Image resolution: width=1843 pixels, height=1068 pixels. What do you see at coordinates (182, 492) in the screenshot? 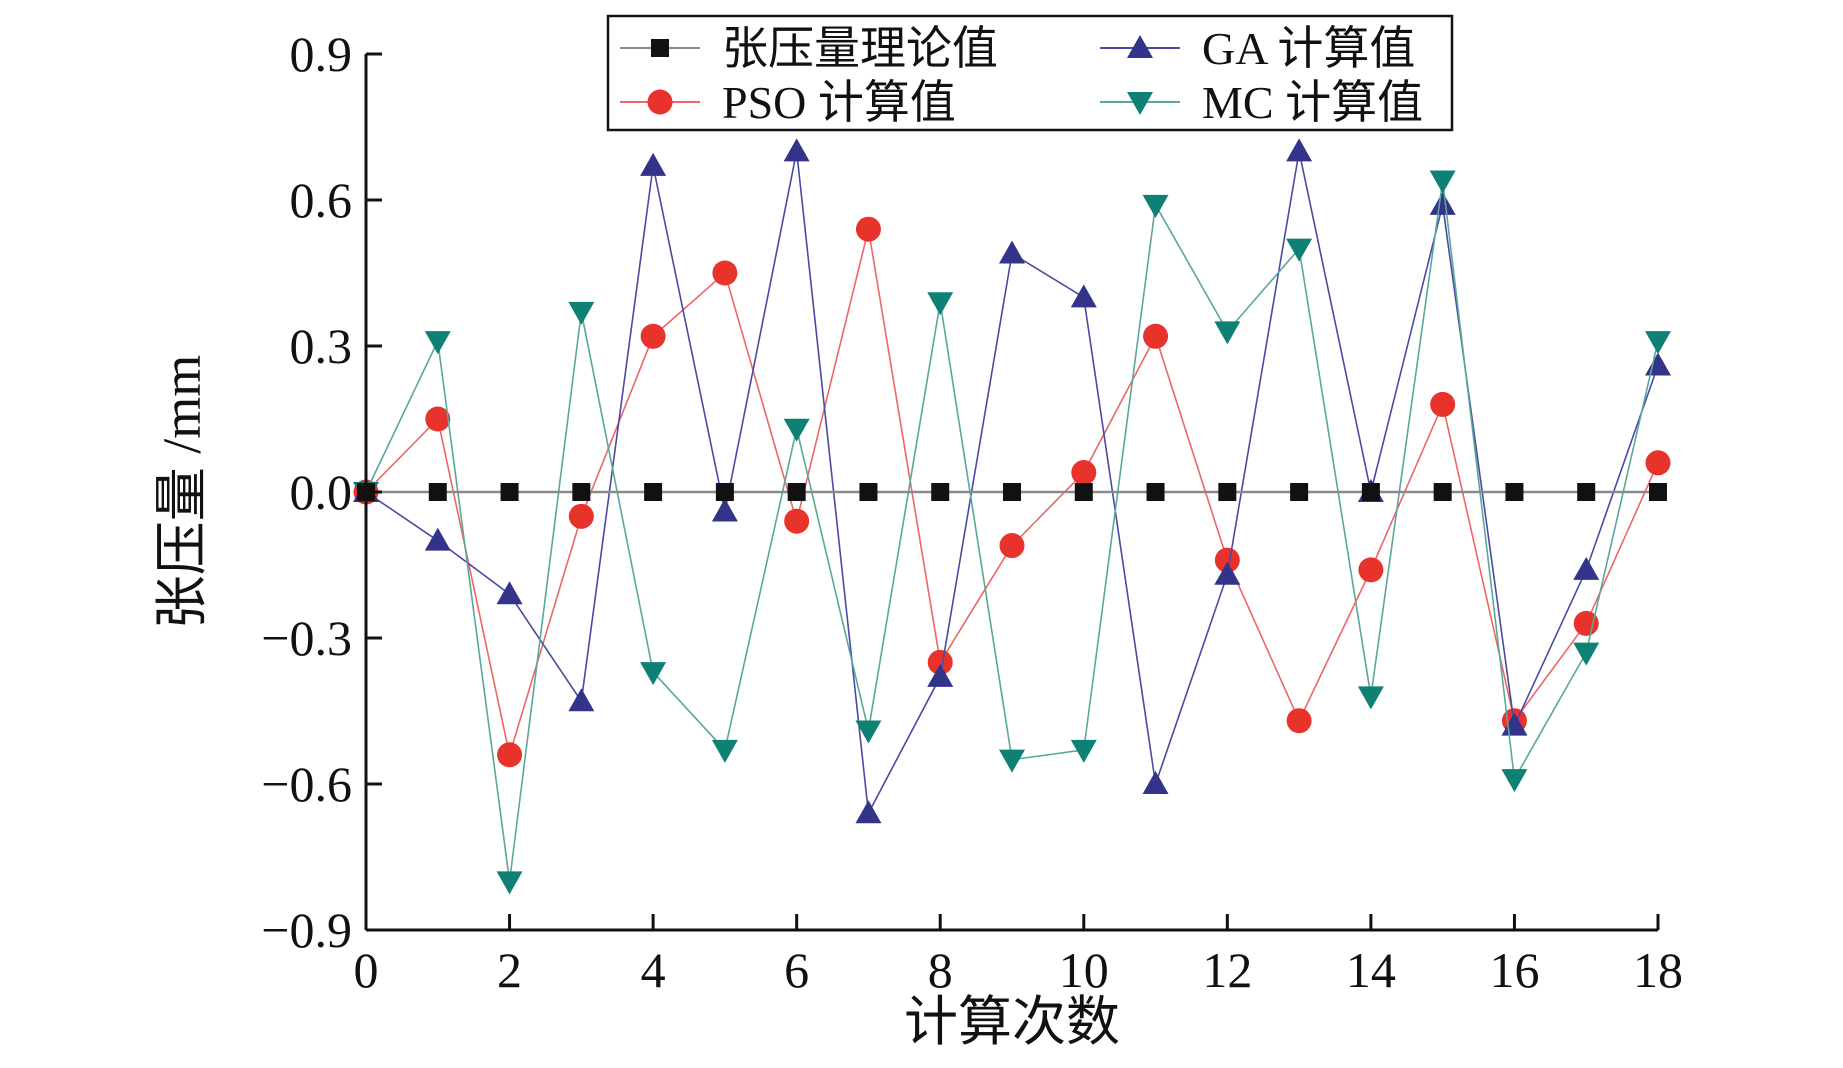
I see `y-axis-title: 张压量 /mm` at bounding box center [182, 492].